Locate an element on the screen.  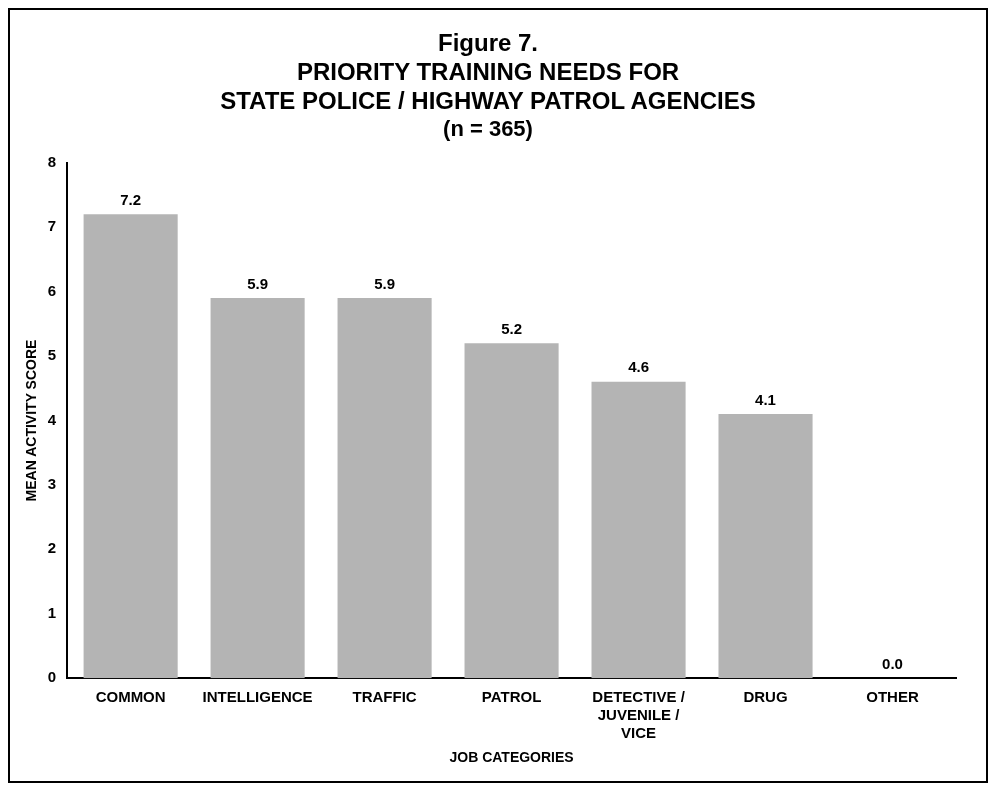
data-label: 5.2 is located at coordinates (511, 328).